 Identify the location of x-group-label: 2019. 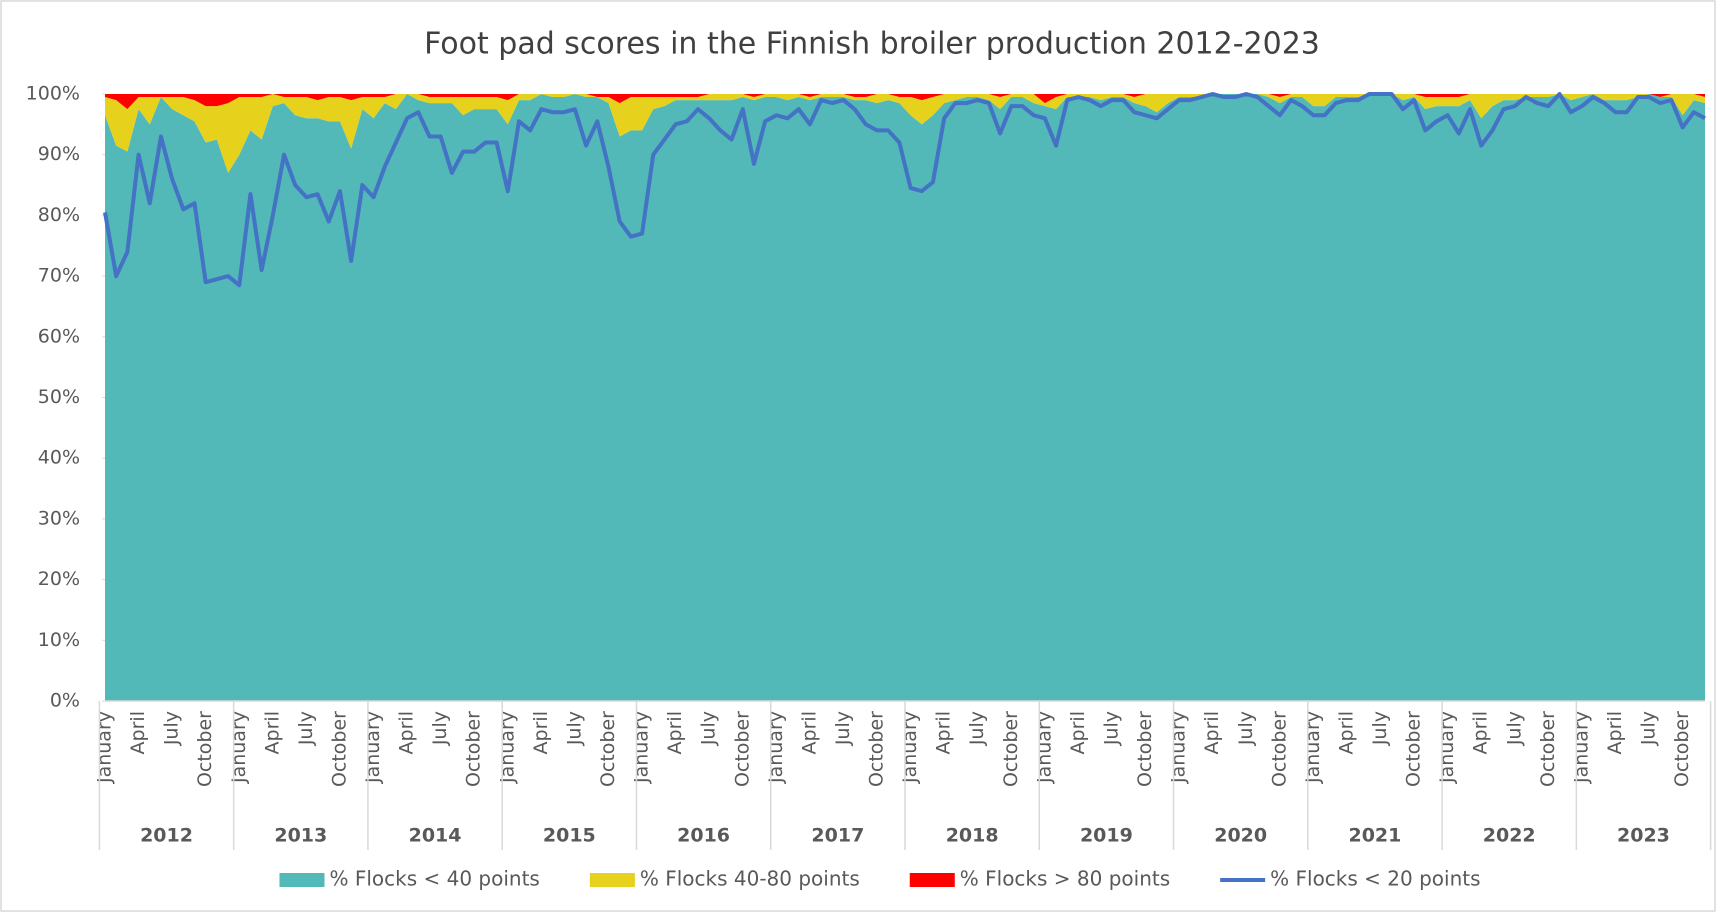
(1106, 836).